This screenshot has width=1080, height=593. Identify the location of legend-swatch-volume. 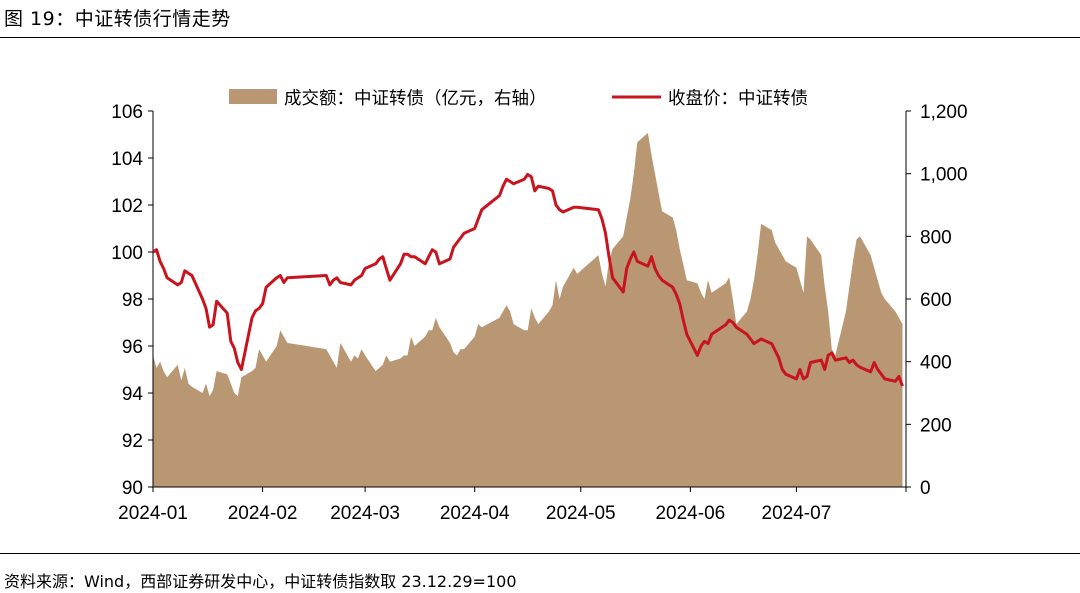
(253, 96).